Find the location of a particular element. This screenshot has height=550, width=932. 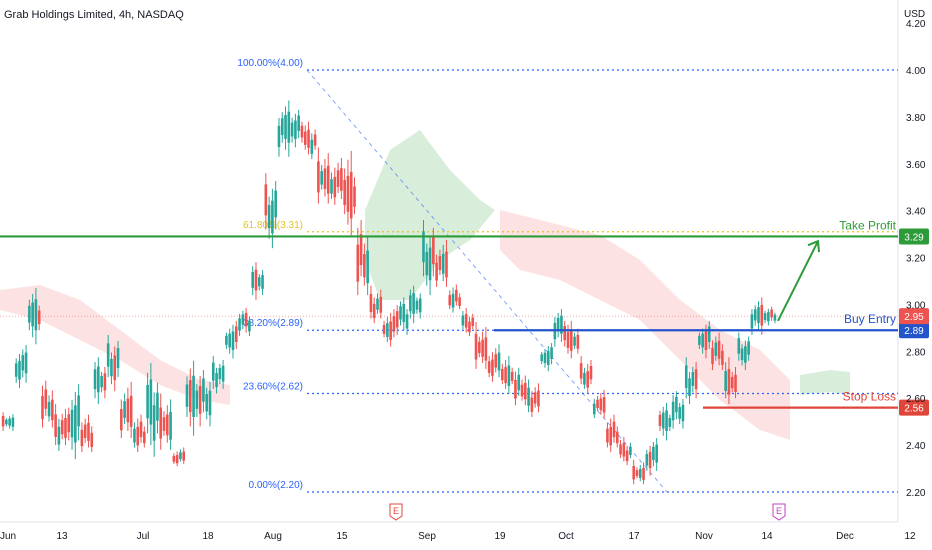

cloud-bull is located at coordinates (430, 215).